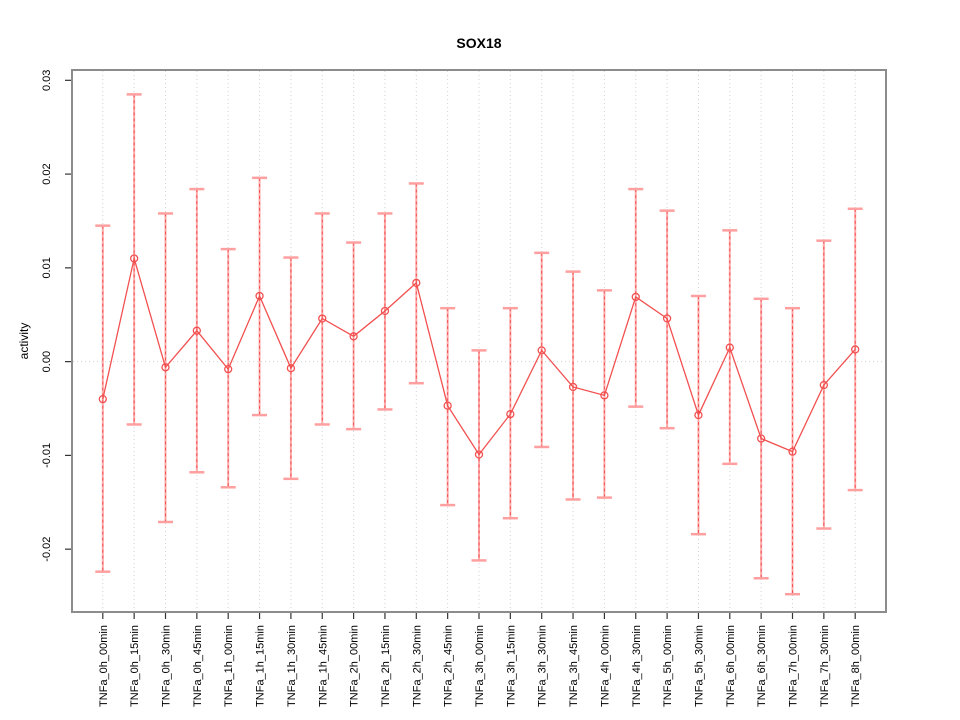 This screenshot has width=960, height=720. Describe the element at coordinates (198, 666) in the screenshot. I see `x-tick-label: TNFa_0h_45min` at that location.